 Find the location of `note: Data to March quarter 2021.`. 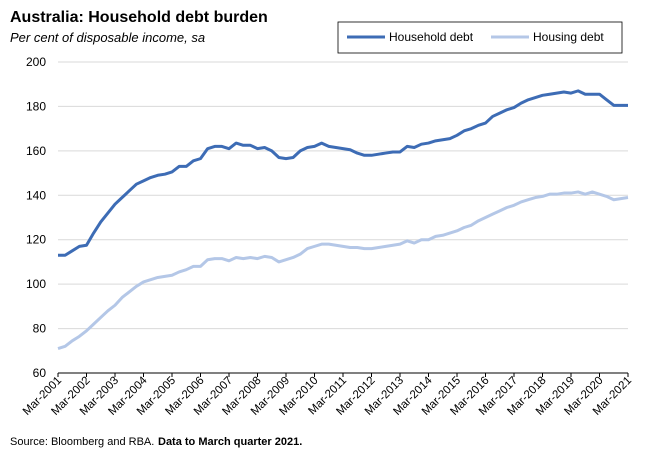

note: Data to March quarter 2021. is located at coordinates (230, 442).